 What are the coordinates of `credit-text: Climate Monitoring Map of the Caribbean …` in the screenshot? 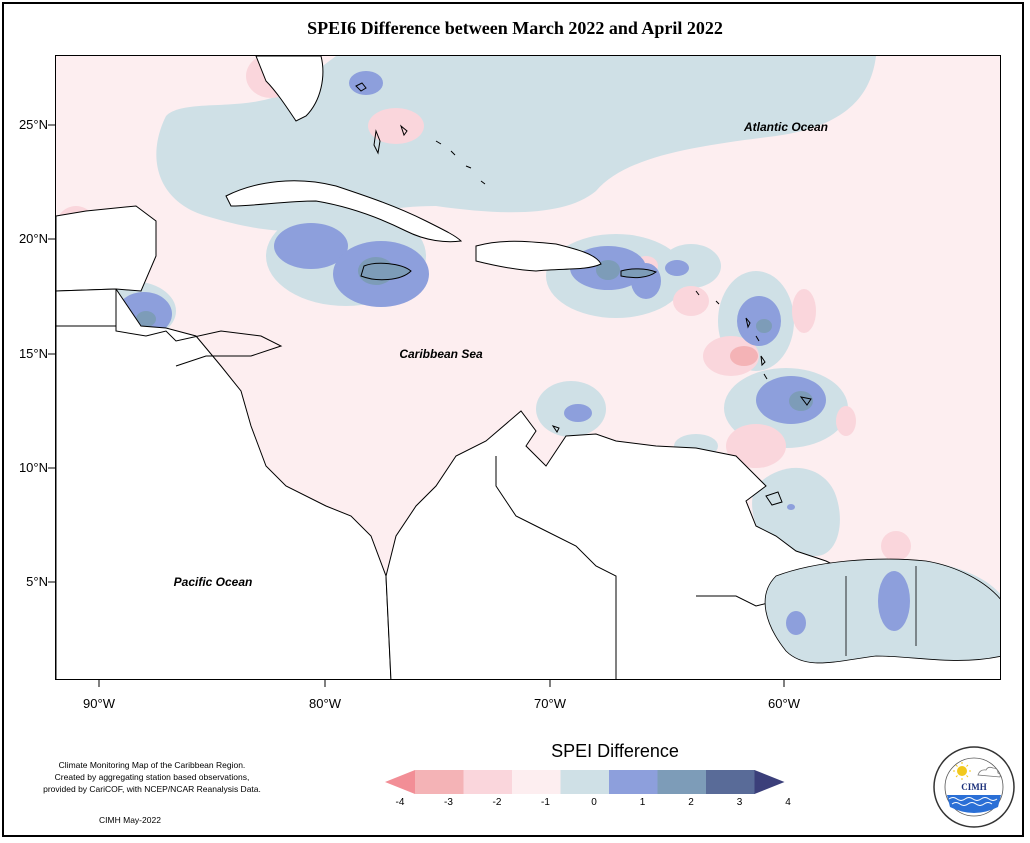 It's located at (152, 777).